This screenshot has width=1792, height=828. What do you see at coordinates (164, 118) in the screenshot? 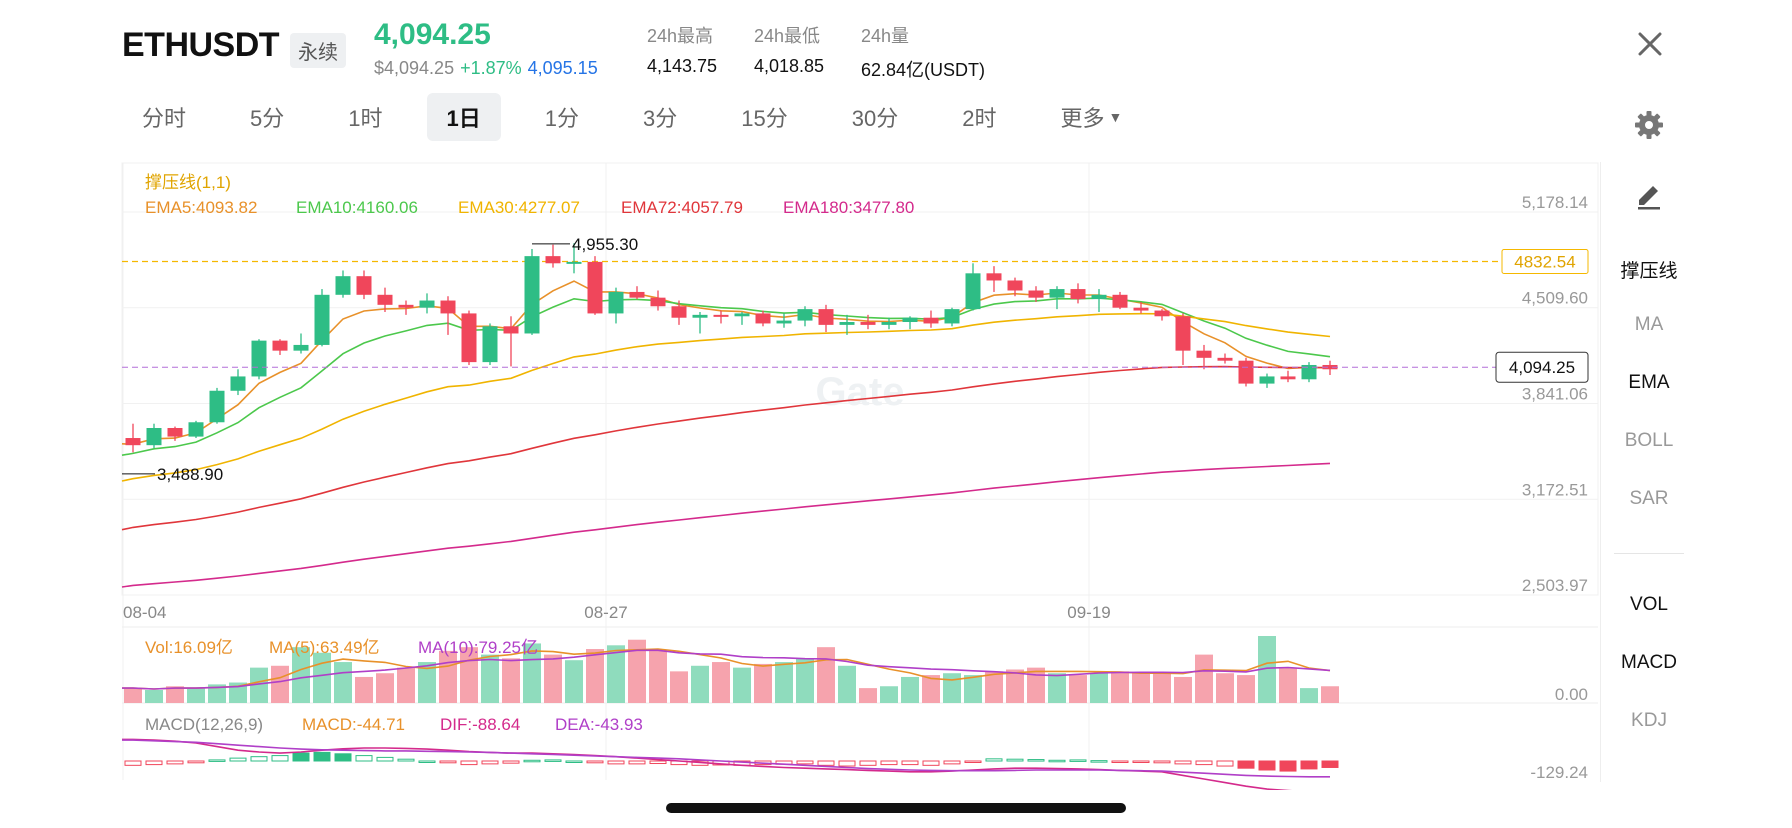
I see `tab-timeline: 分时` at bounding box center [164, 118].